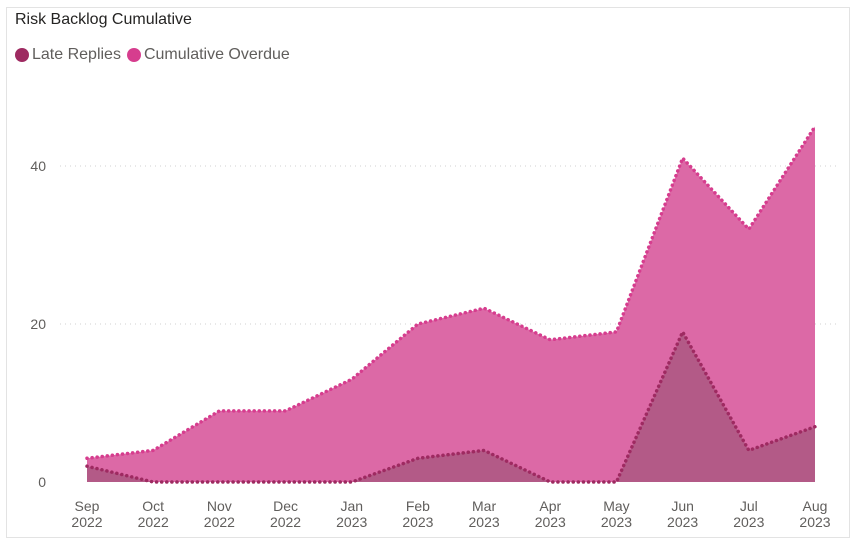 The image size is (859, 547). Describe the element at coordinates (42, 482) in the screenshot. I see `y-tick-label-0: 0` at that location.